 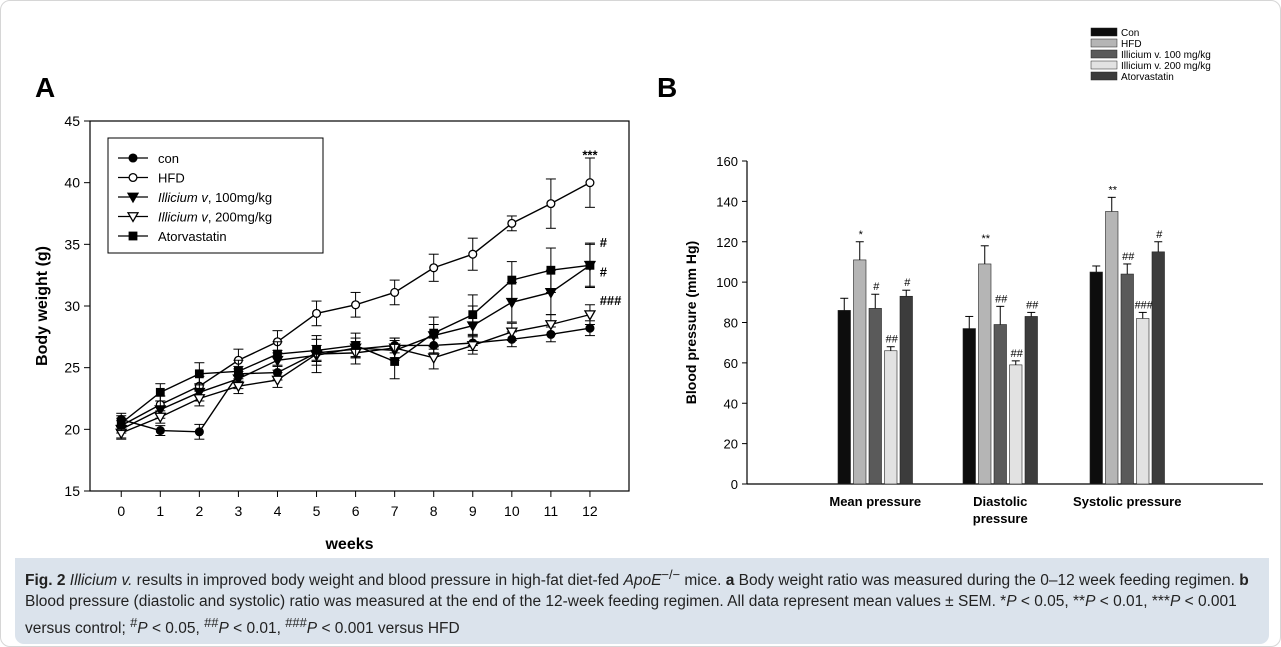 I want to click on panel-label-b: B, so click(x=667, y=87).